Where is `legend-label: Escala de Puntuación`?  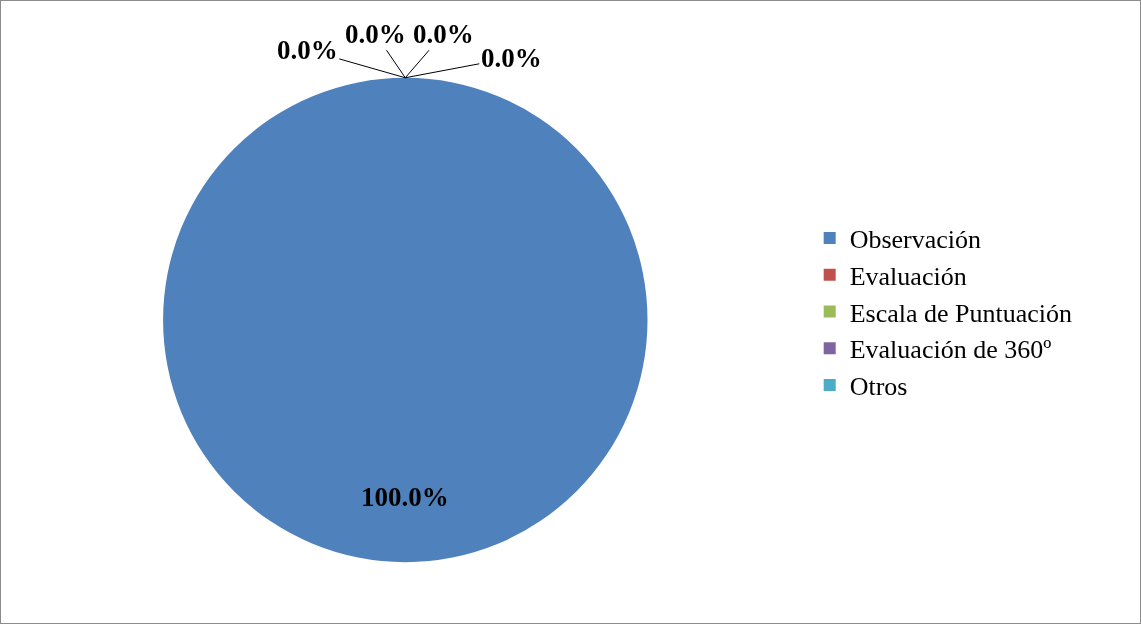 legend-label: Escala de Puntuación is located at coordinates (961, 313).